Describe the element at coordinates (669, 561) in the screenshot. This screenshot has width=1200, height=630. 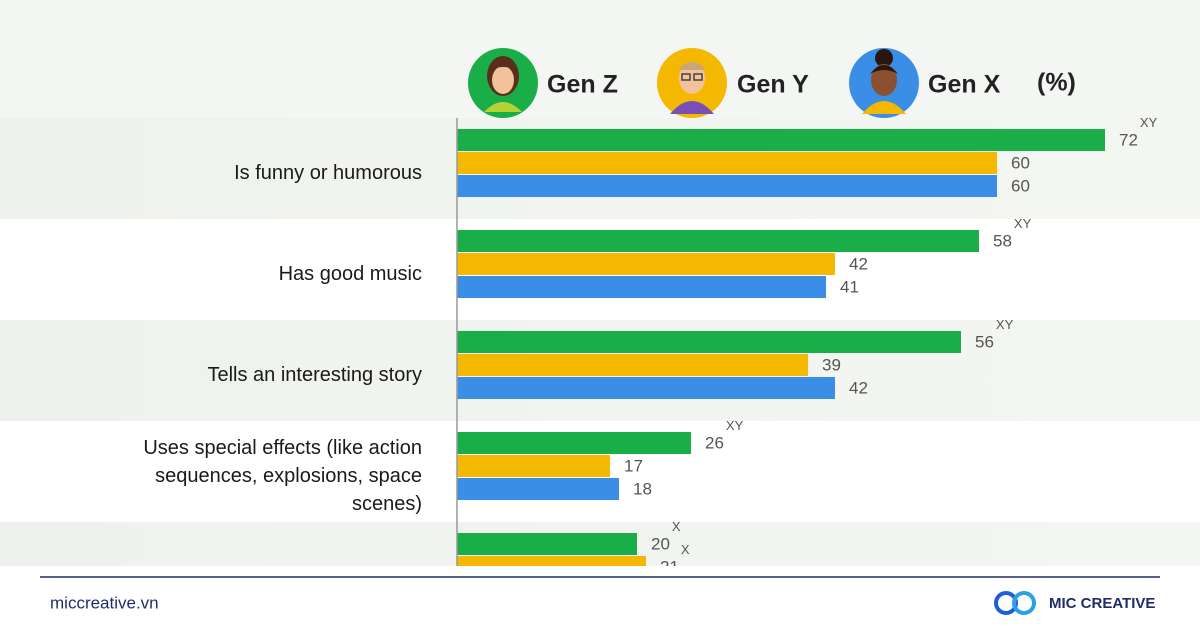
I see `value-label: 21` at that location.